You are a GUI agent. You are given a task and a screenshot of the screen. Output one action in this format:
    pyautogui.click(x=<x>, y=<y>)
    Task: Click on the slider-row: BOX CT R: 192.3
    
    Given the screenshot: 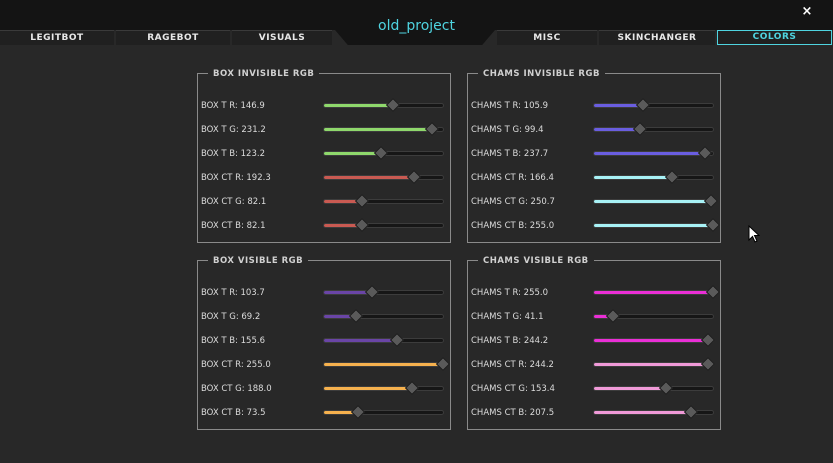 What is the action you would take?
    pyautogui.click(x=324, y=177)
    